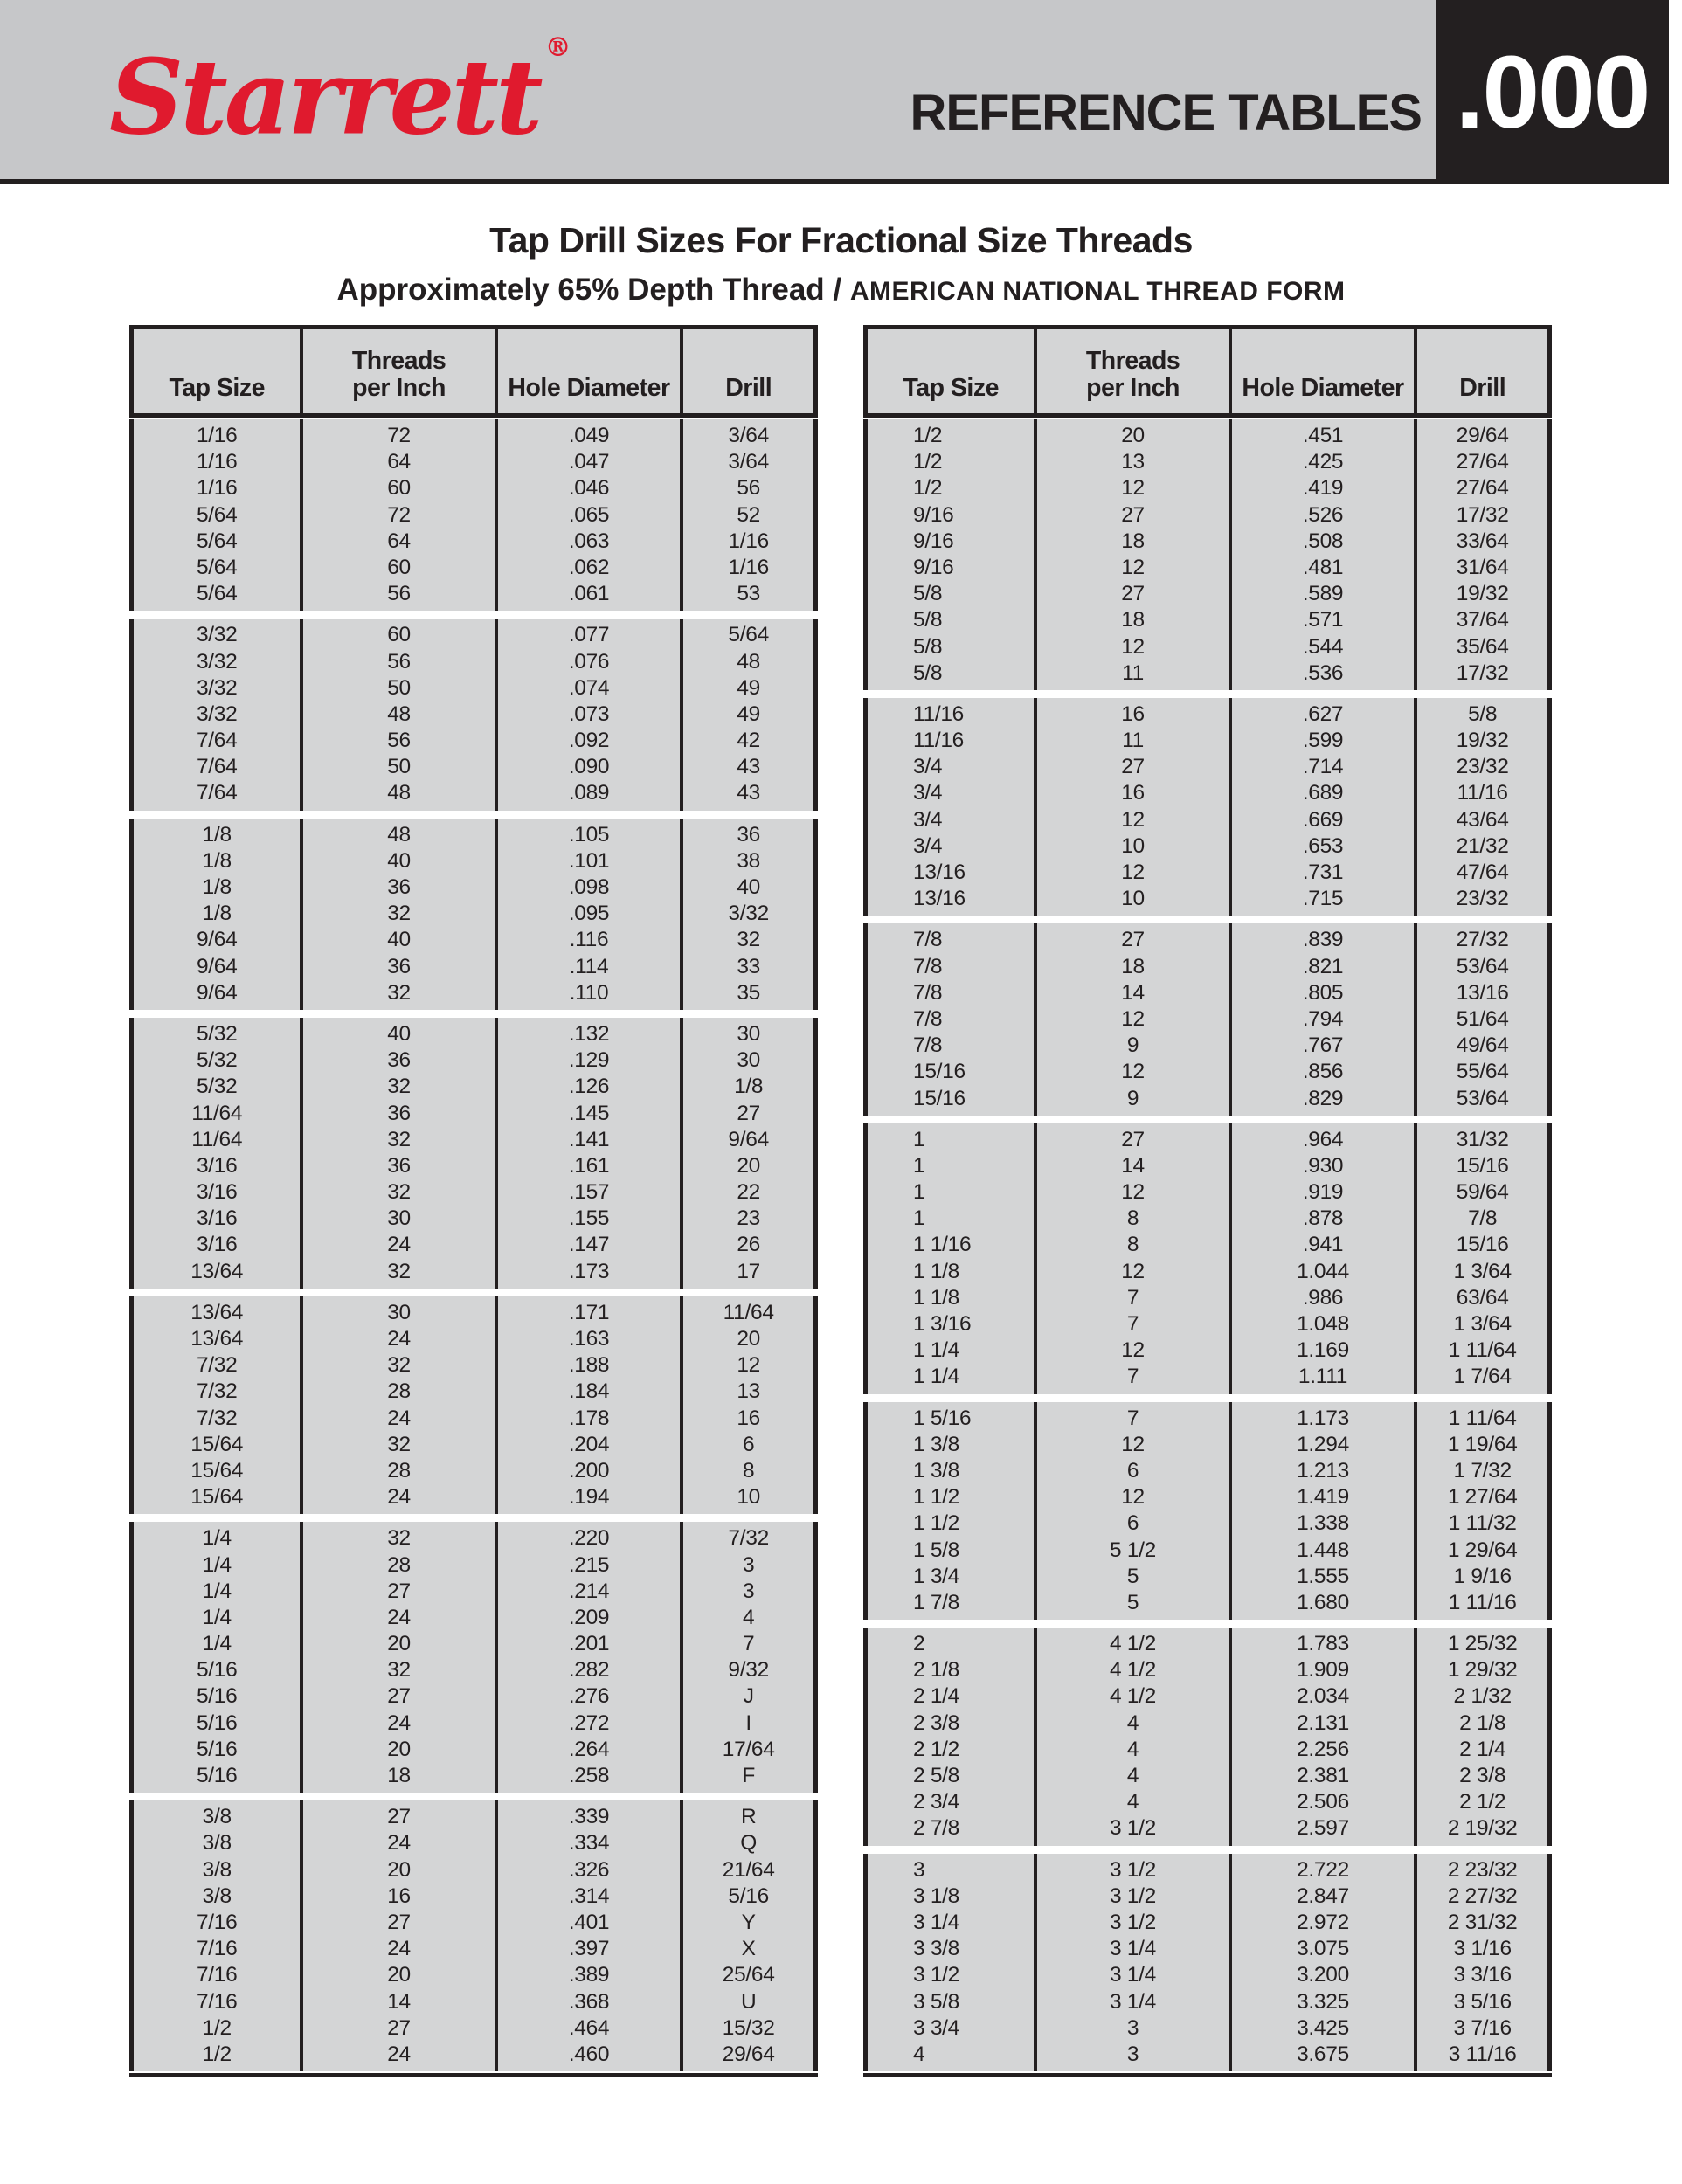  What do you see at coordinates (1131, 1219) in the screenshot?
I see `threads-per-inch-cell: 8` at bounding box center [1131, 1219].